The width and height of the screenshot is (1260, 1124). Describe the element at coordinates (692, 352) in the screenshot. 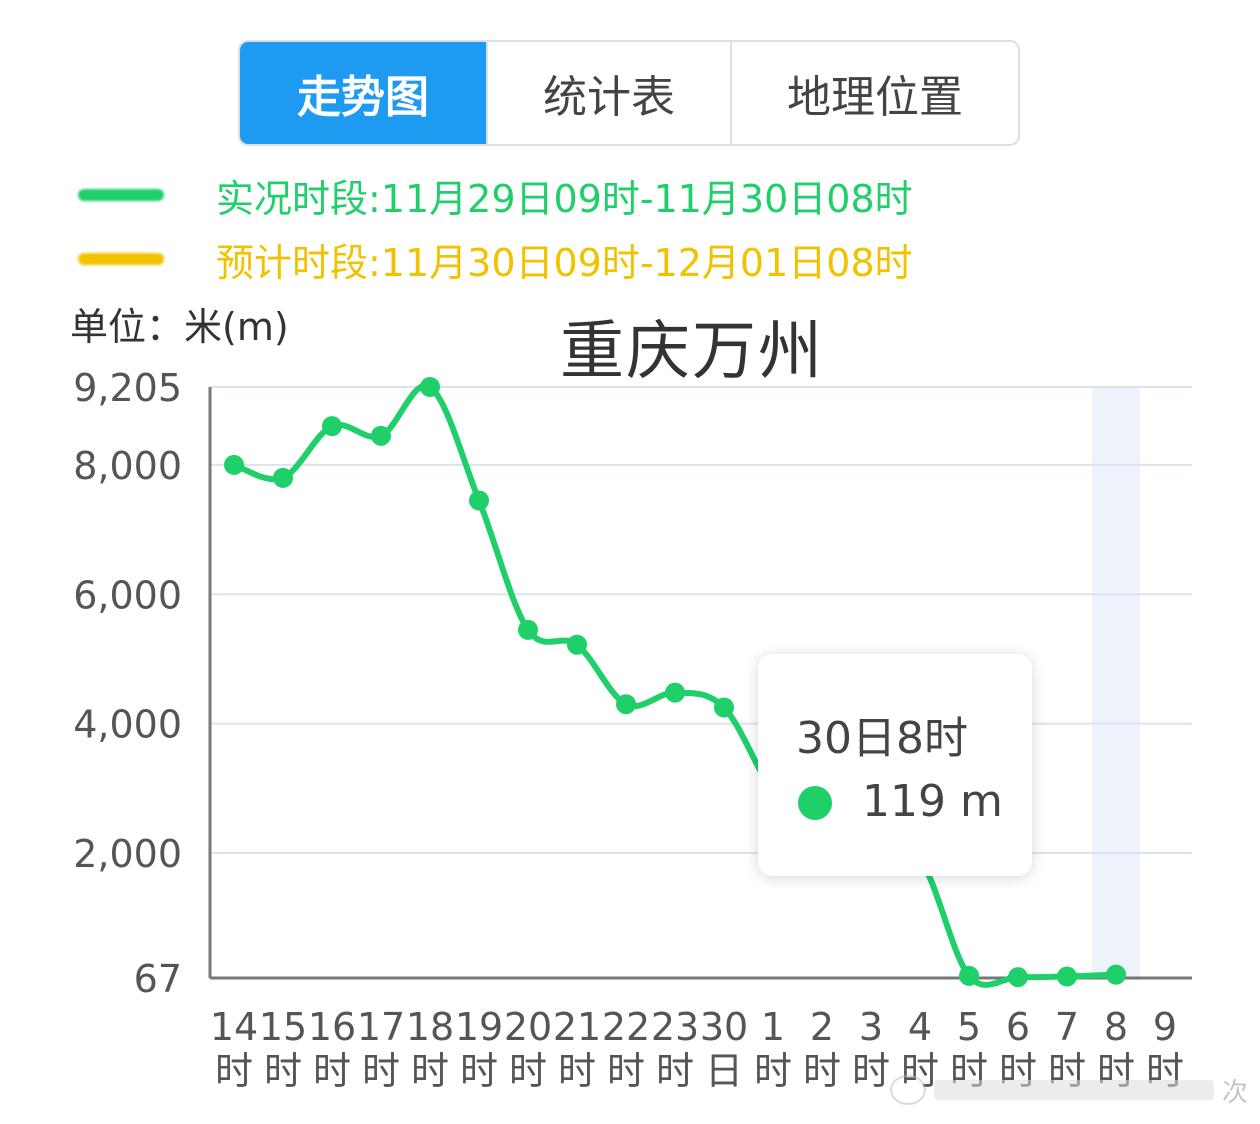

I see `chart-city-title: 重庆万州` at that location.